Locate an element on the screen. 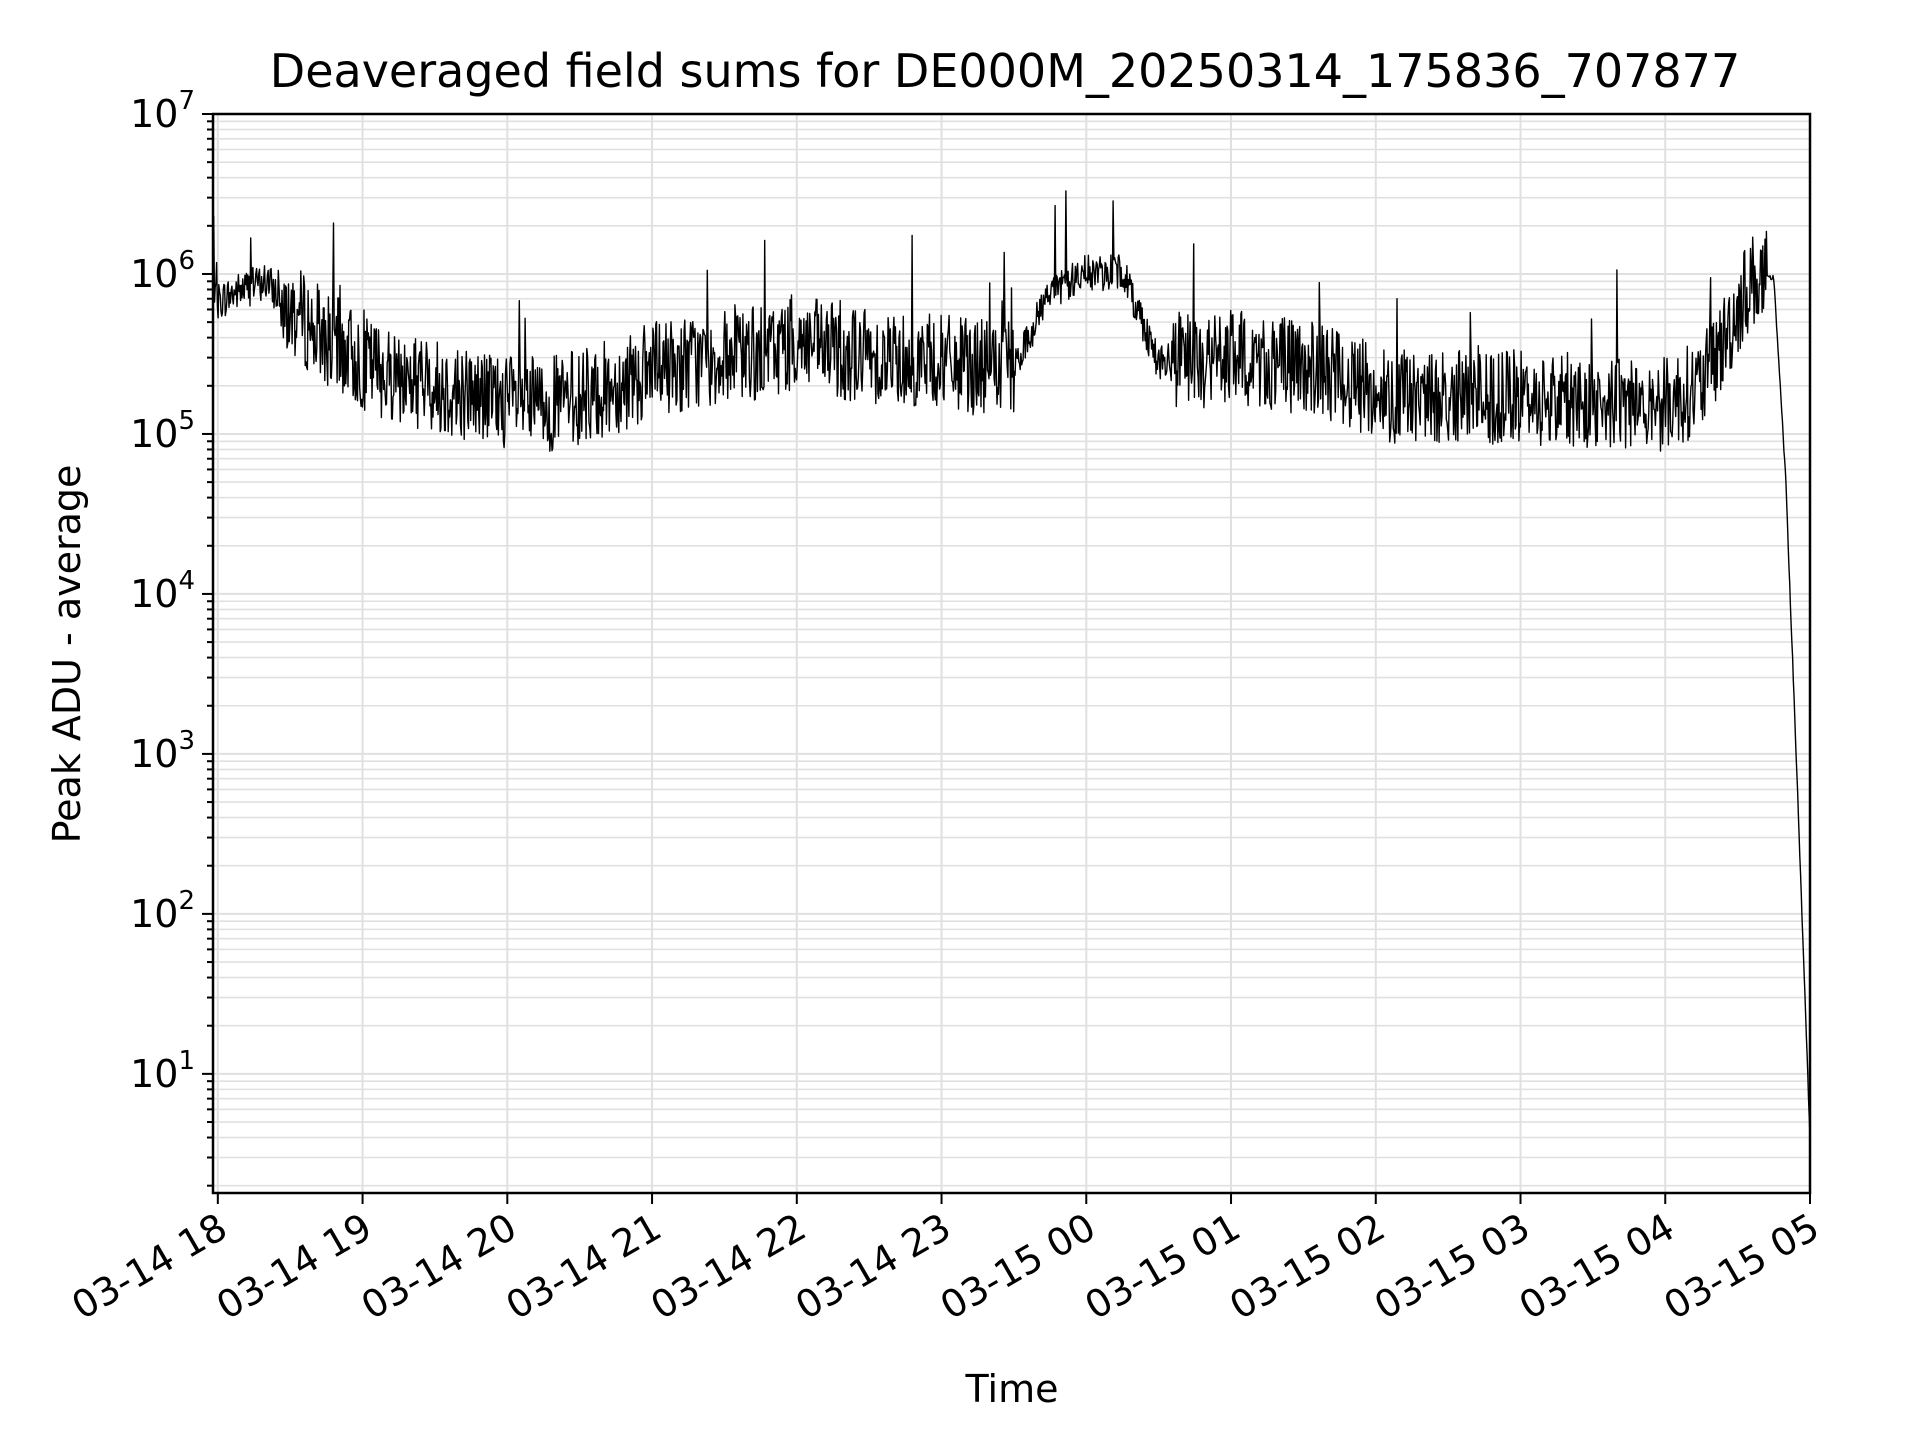 This screenshot has width=1920, height=1440. y-tick-label: 10² is located at coordinates (162, 911).